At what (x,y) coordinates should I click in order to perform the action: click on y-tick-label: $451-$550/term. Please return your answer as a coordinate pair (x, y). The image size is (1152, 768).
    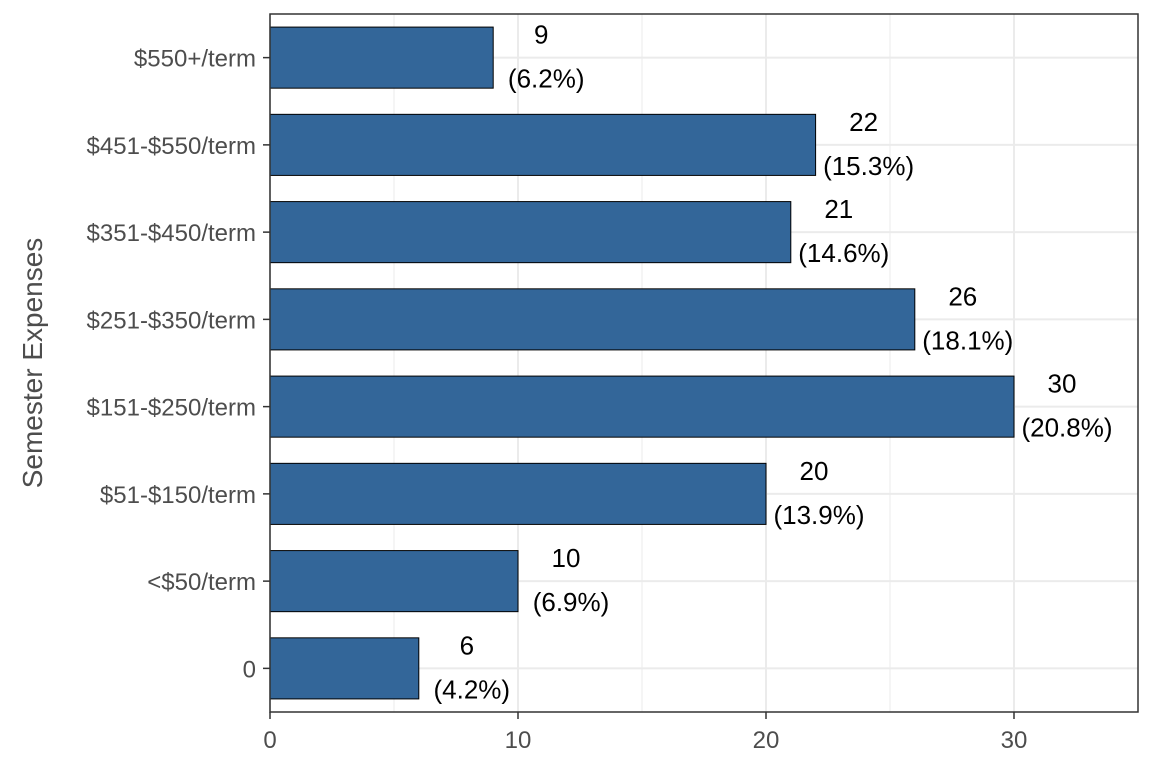
    Looking at the image, I should click on (171, 146).